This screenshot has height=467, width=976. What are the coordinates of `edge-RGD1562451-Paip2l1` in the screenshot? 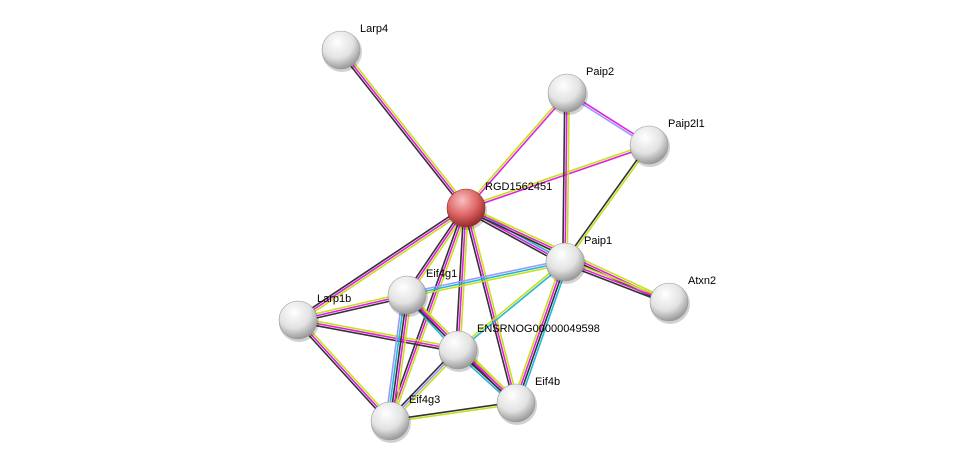 It's located at (557, 176).